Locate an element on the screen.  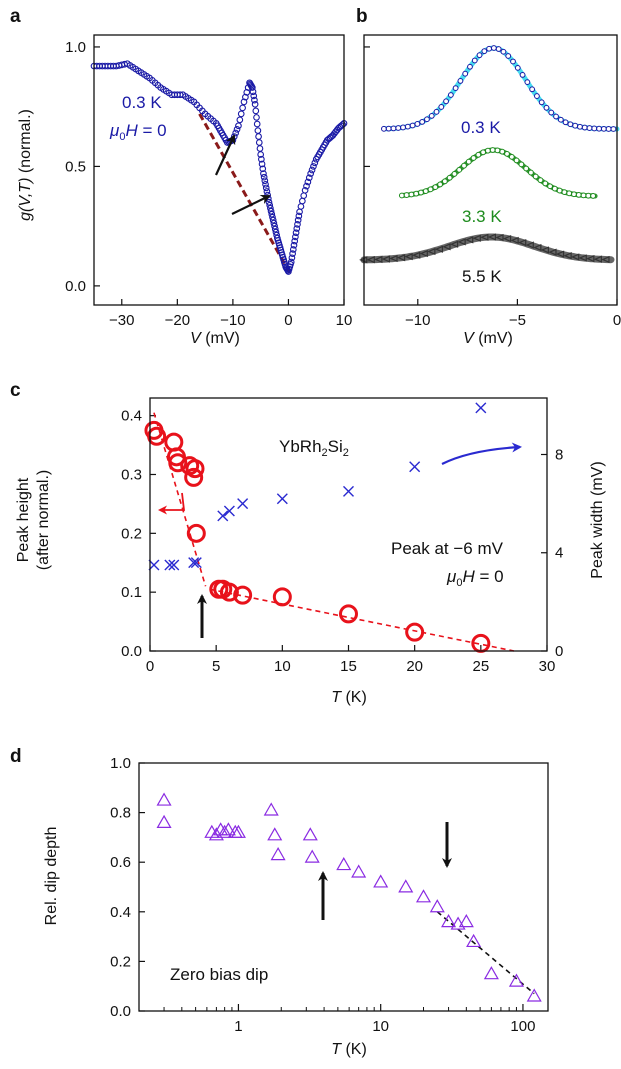
panel-a-field-sub: 0 is located at coordinates (122, 137).